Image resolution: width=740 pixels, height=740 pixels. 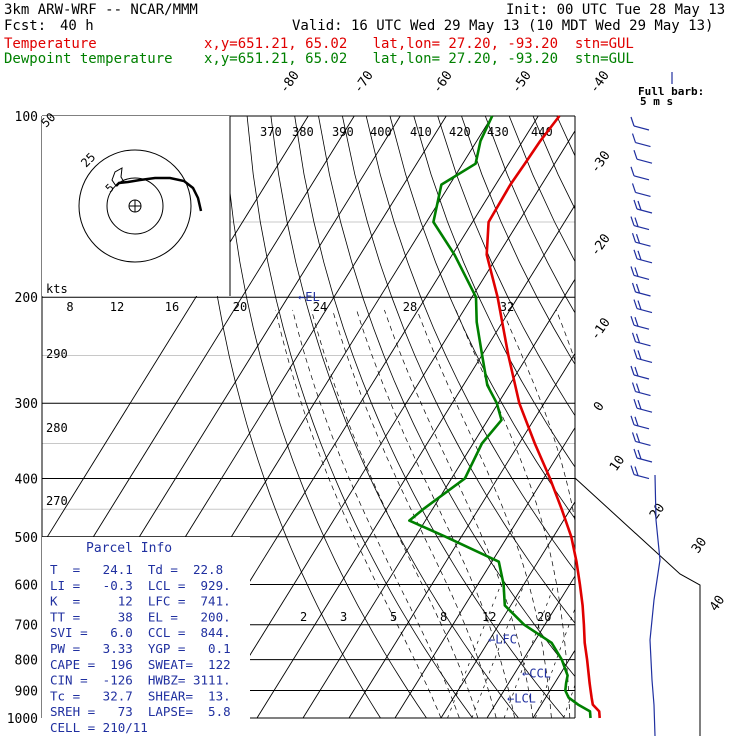 What do you see at coordinates (172, 307) in the screenshot?
I see `hodograph-axis-label: 16` at bounding box center [172, 307].